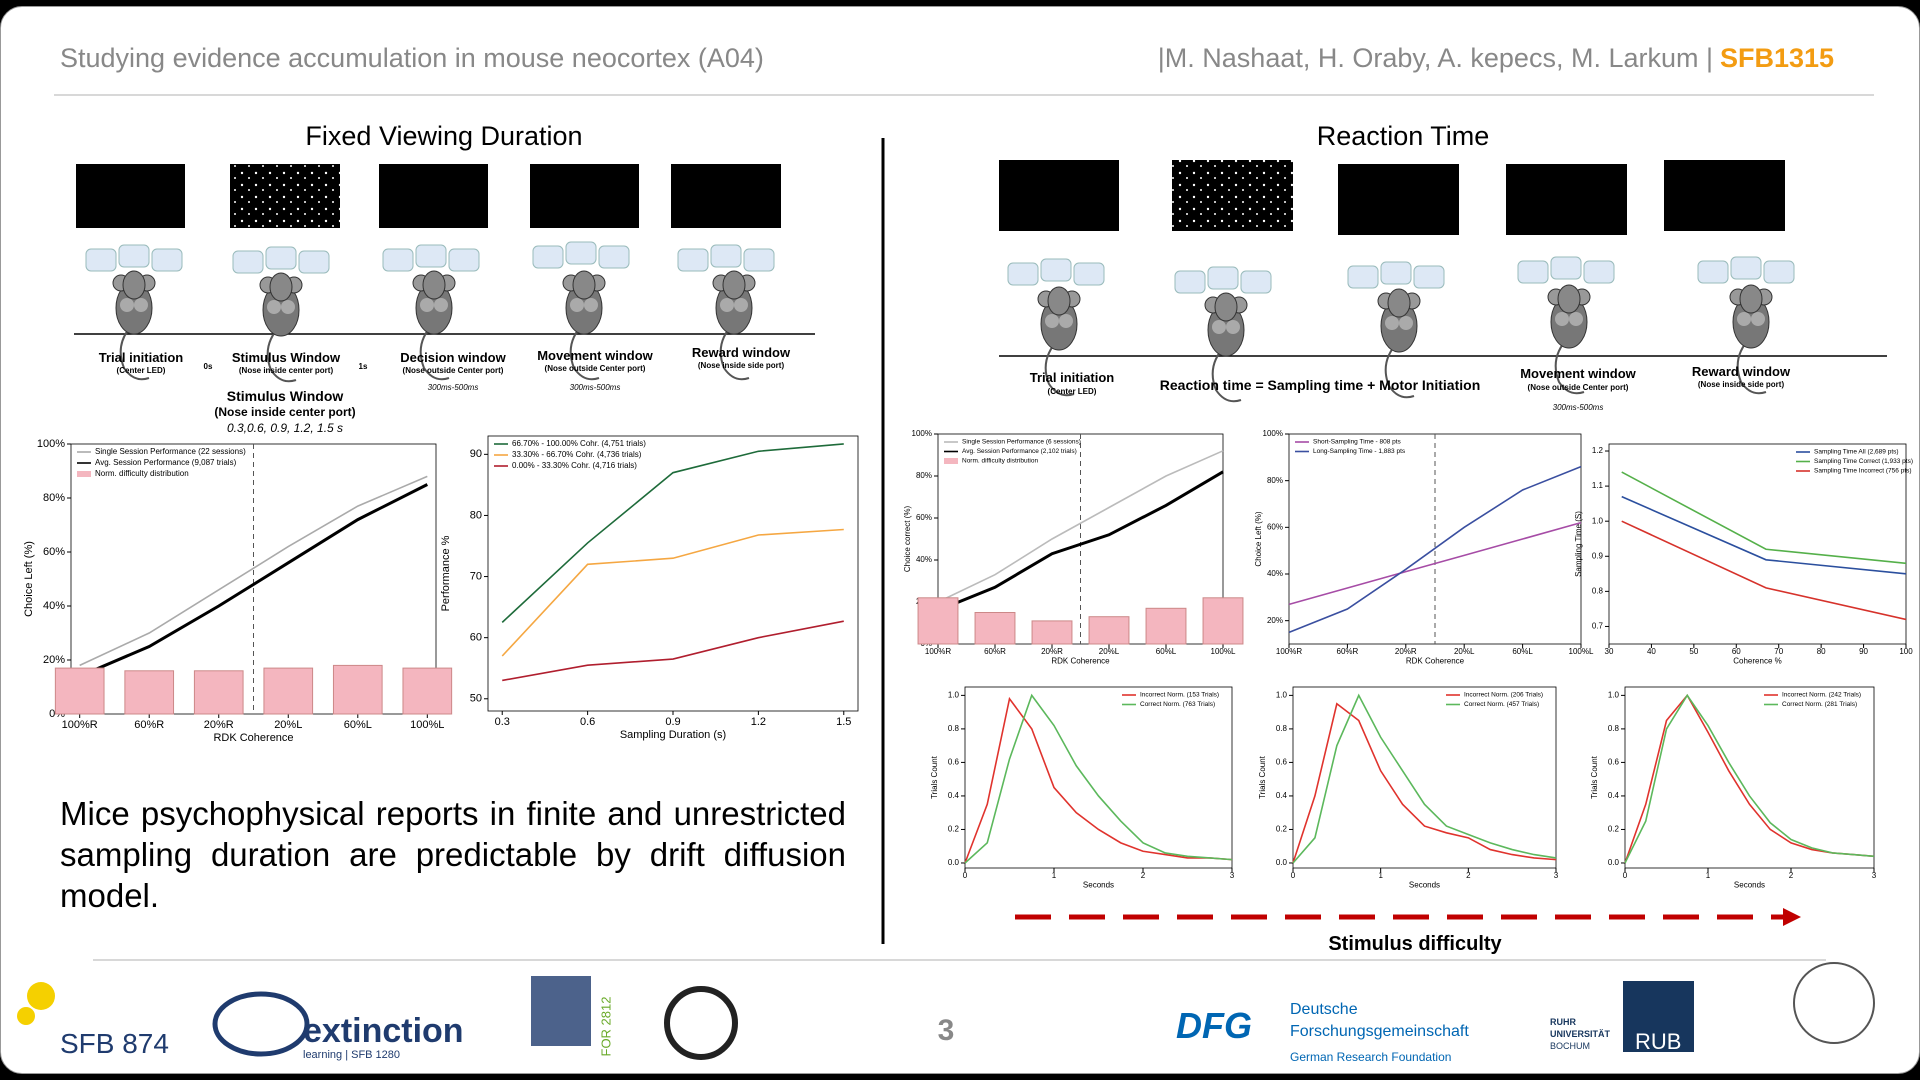 This screenshot has height=1080, width=1920. Describe the element at coordinates (577, 454) in the screenshot. I see `legend-label: 33.30% - 66.70% Cohr. (4,736 trials)` at that location.